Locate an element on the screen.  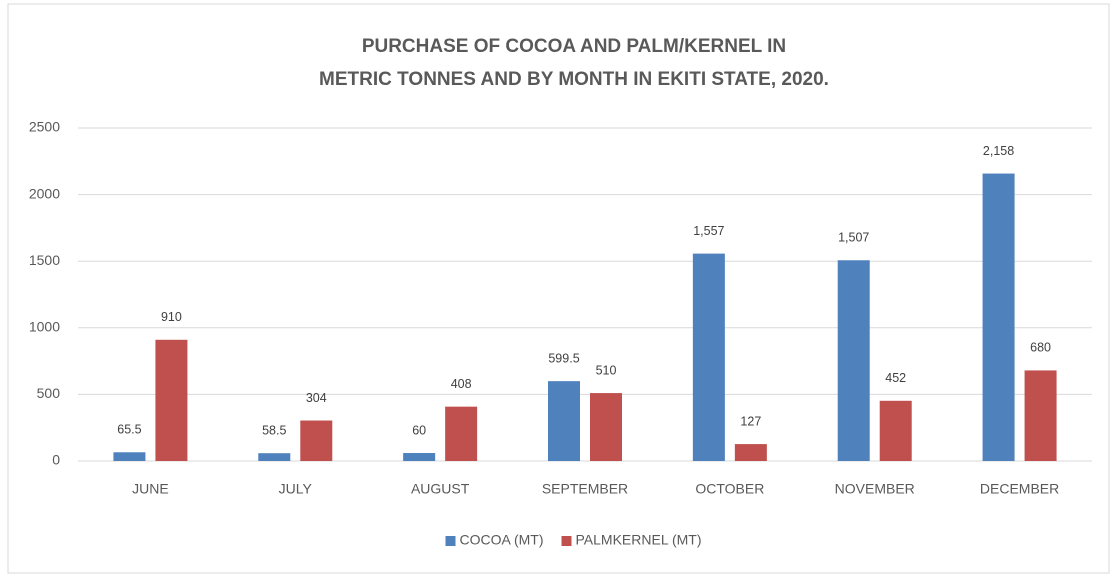
data-label: 60 is located at coordinates (419, 430).